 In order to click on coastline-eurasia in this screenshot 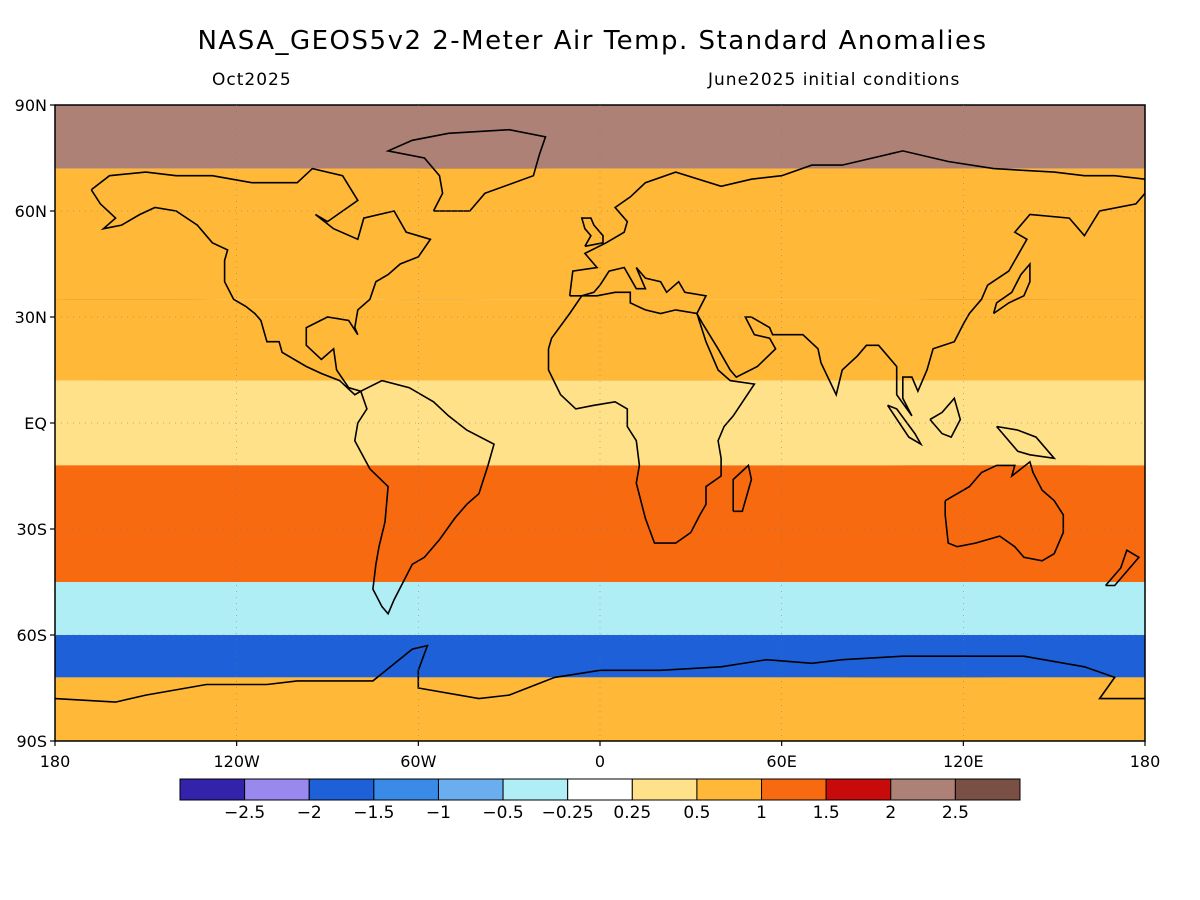, I will do `click(856, 283)`.